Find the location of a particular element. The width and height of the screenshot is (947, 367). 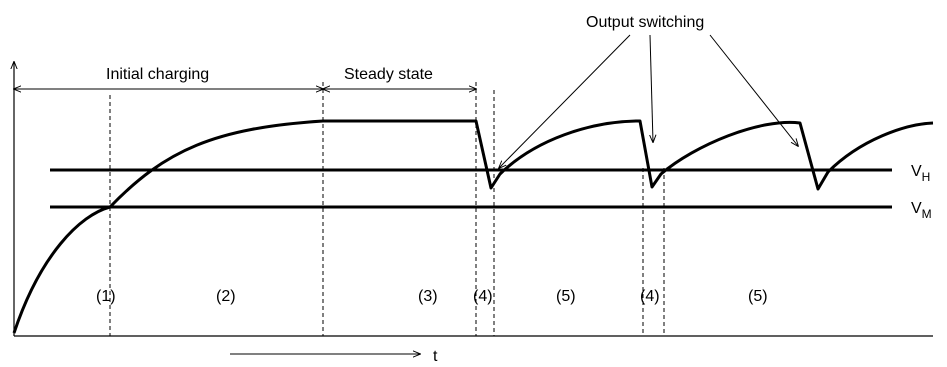

phase-label-5: (5) is located at coordinates (566, 296).